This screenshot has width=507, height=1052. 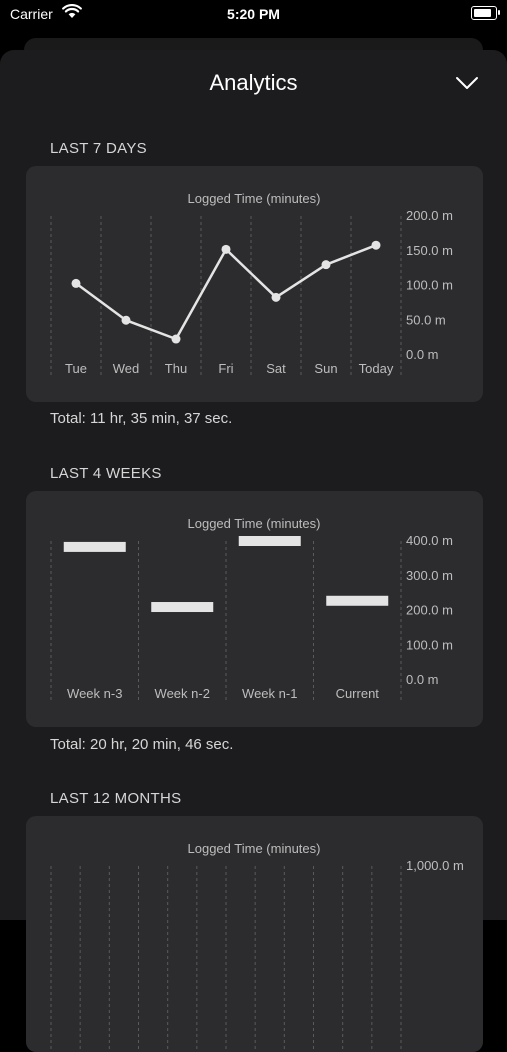 What do you see at coordinates (182, 693) in the screenshot?
I see `x-tick-label: Week n-2` at bounding box center [182, 693].